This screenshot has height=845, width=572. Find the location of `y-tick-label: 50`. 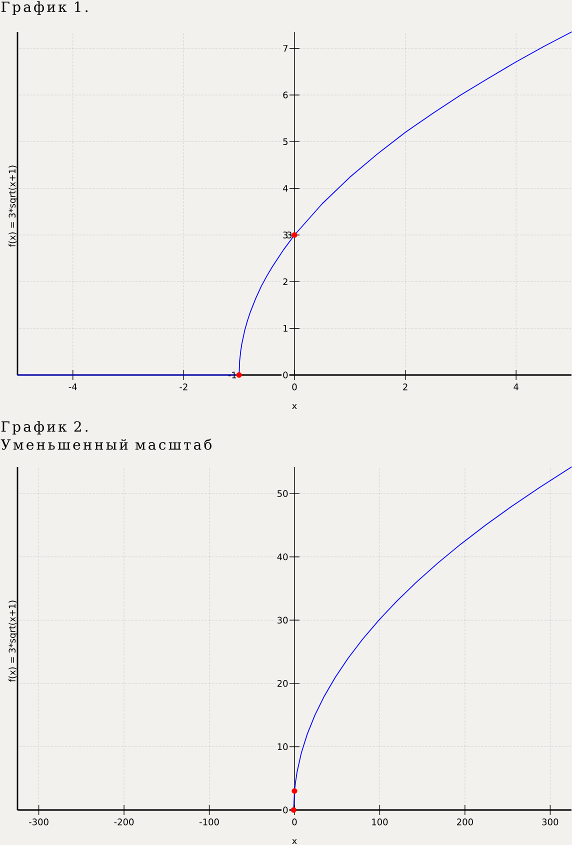

y-tick-label: 50 is located at coordinates (283, 493).